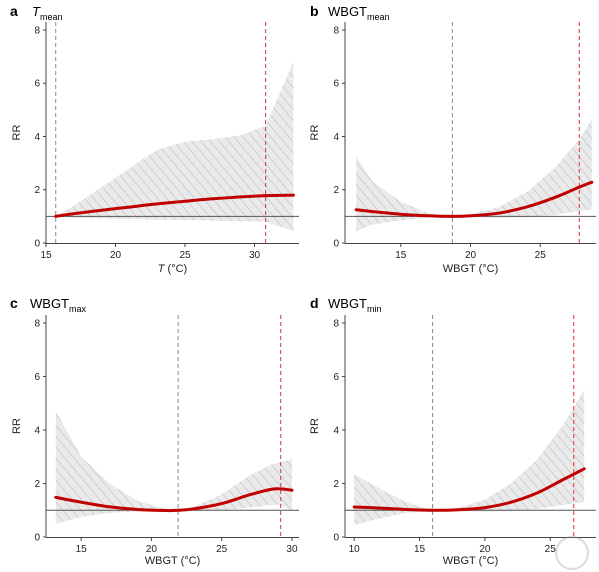 This screenshot has width=599, height=572. I want to click on university-watermark, so click(574, 553).